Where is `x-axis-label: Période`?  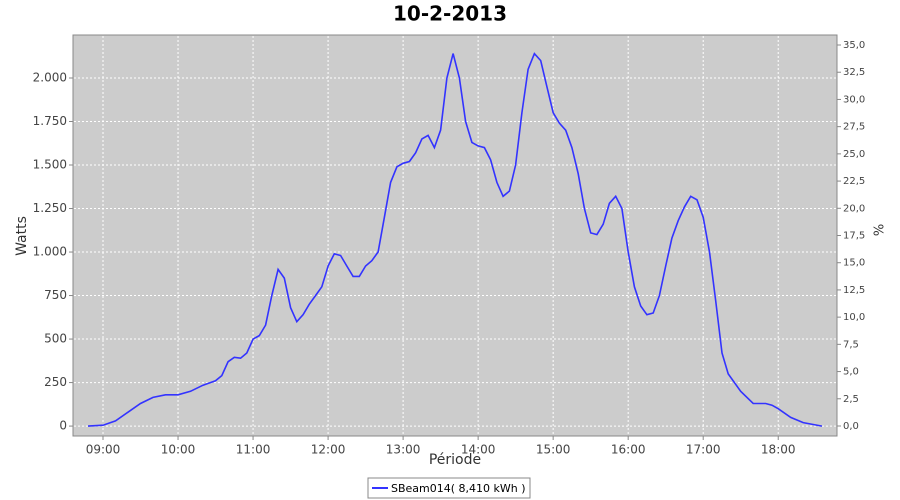 x-axis-label: Période is located at coordinates (455, 460).